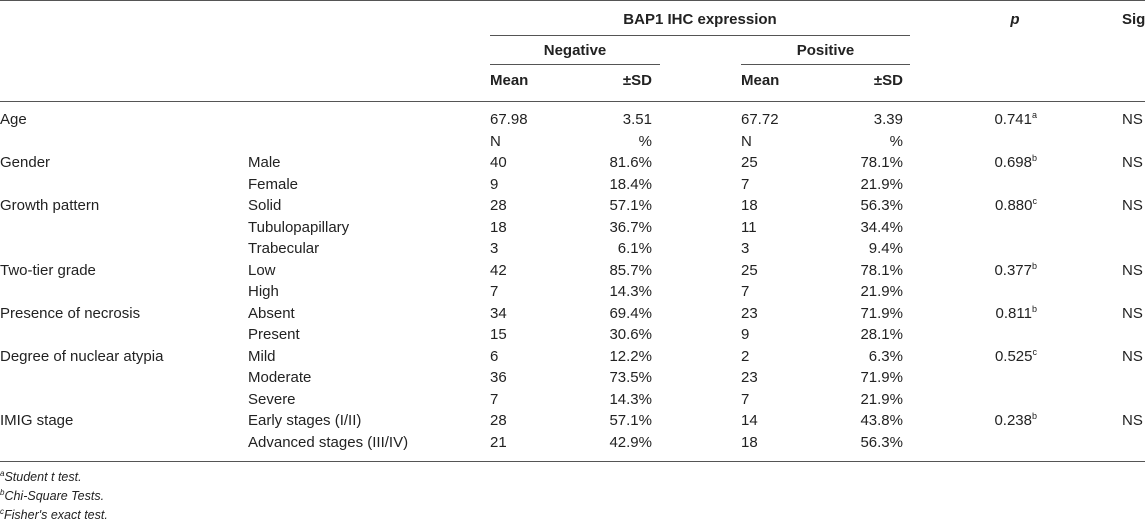 The width and height of the screenshot is (1145, 525). Describe the element at coordinates (498, 270) in the screenshot. I see `negative-value-a: 42` at that location.